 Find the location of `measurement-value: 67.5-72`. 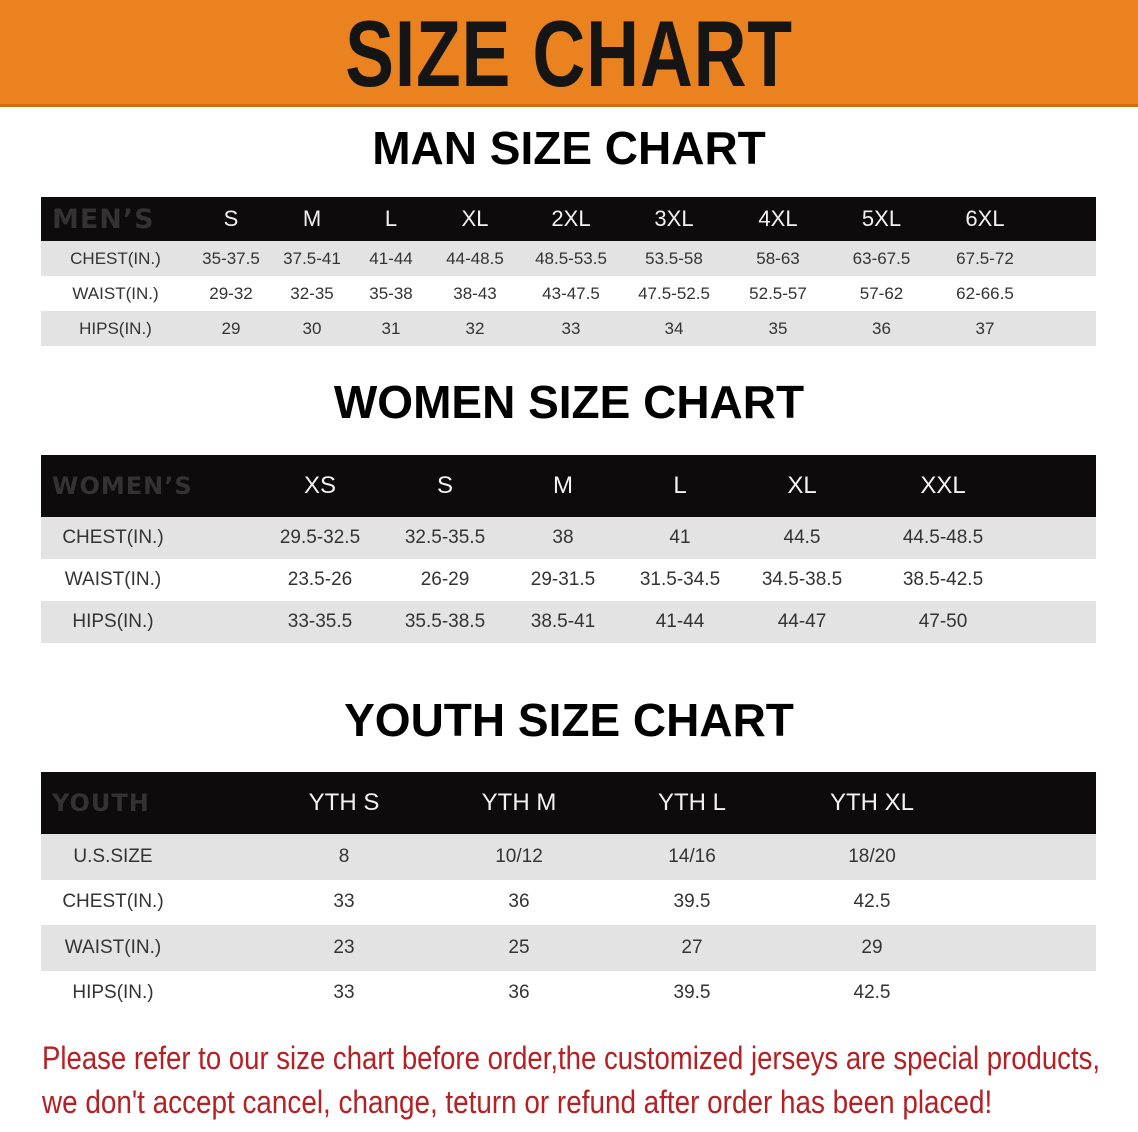

measurement-value: 67.5-72 is located at coordinates (985, 258).